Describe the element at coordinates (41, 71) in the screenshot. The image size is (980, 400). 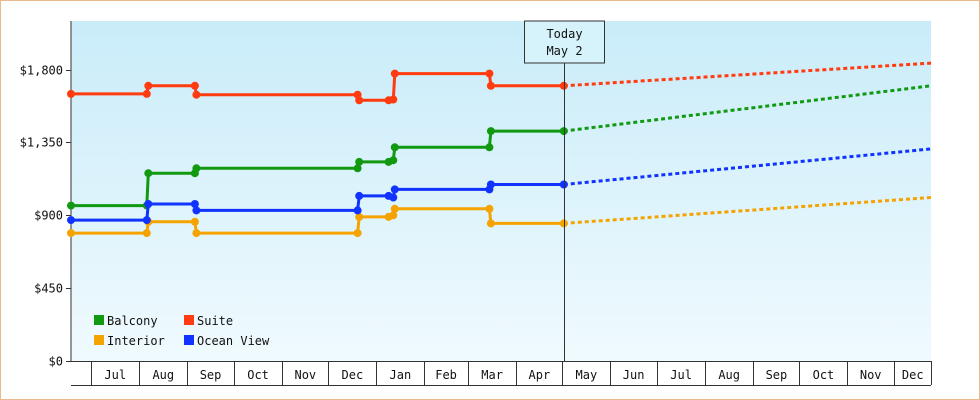
I see `y-tick-label: $1,800` at that location.